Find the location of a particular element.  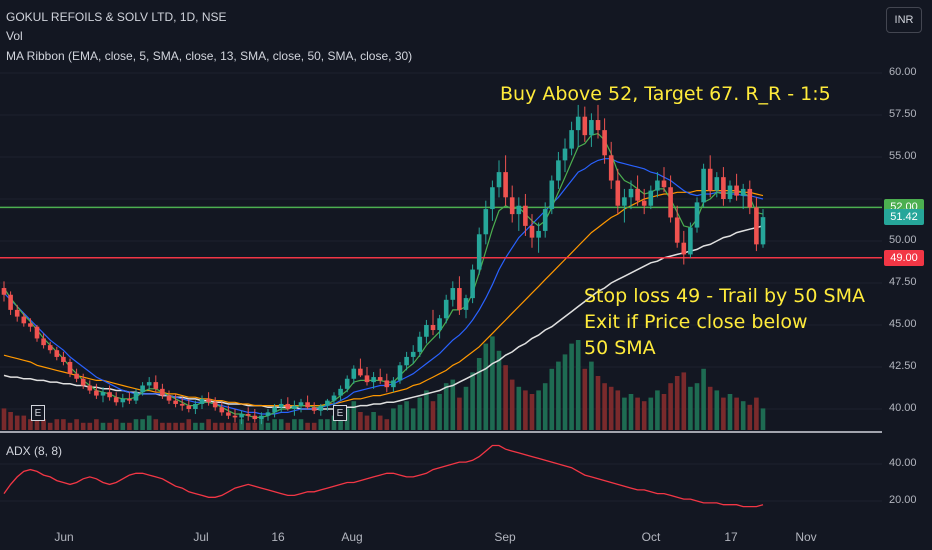

adx-legend: ADX (8, 8) is located at coordinates (34, 451).